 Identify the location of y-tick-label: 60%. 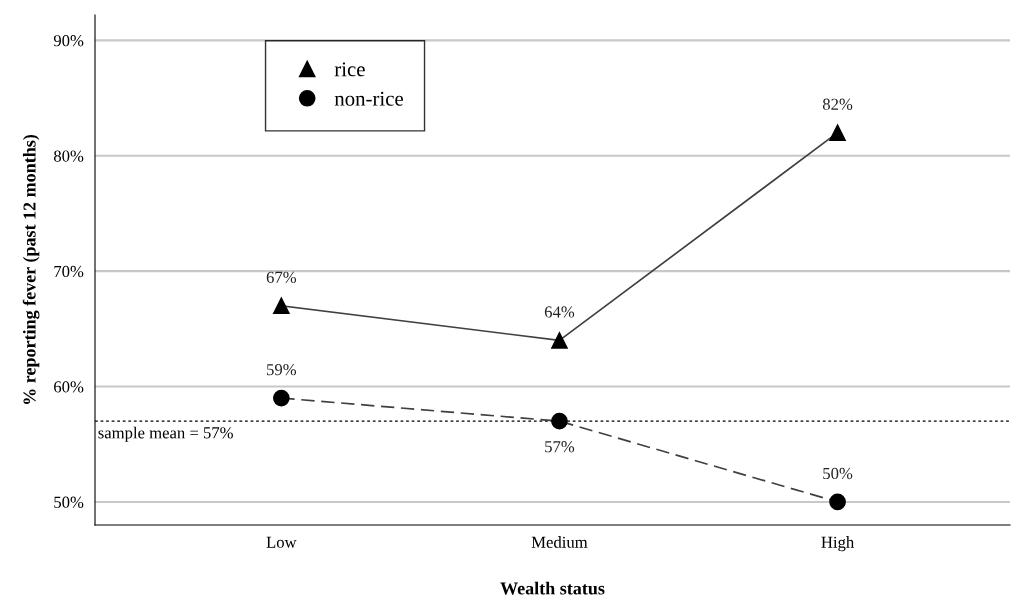
(69, 387).